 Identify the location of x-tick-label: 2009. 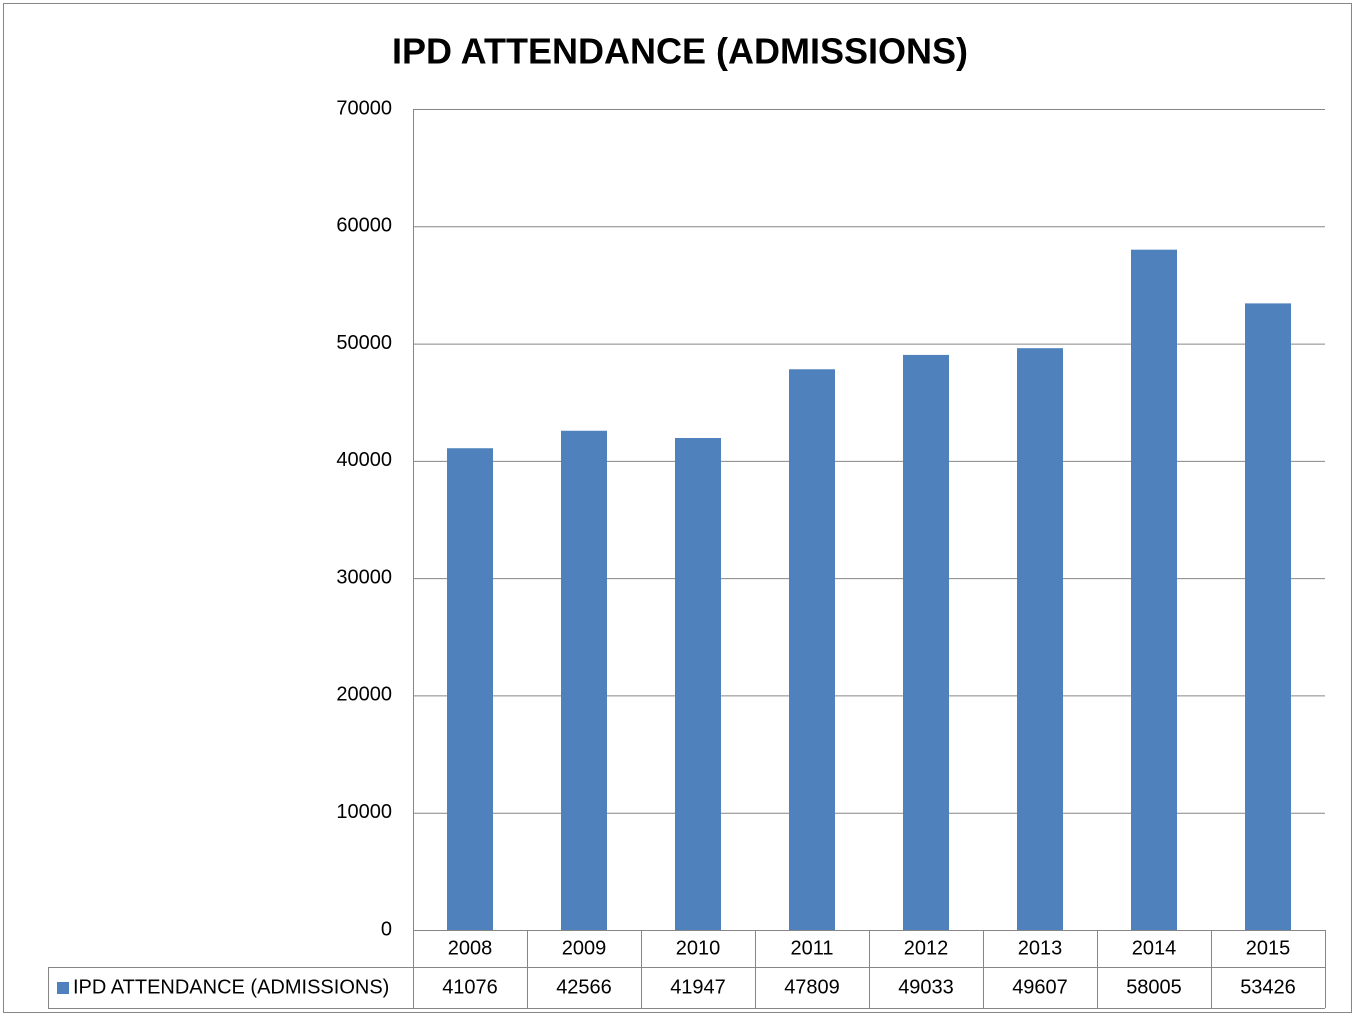
(584, 948).